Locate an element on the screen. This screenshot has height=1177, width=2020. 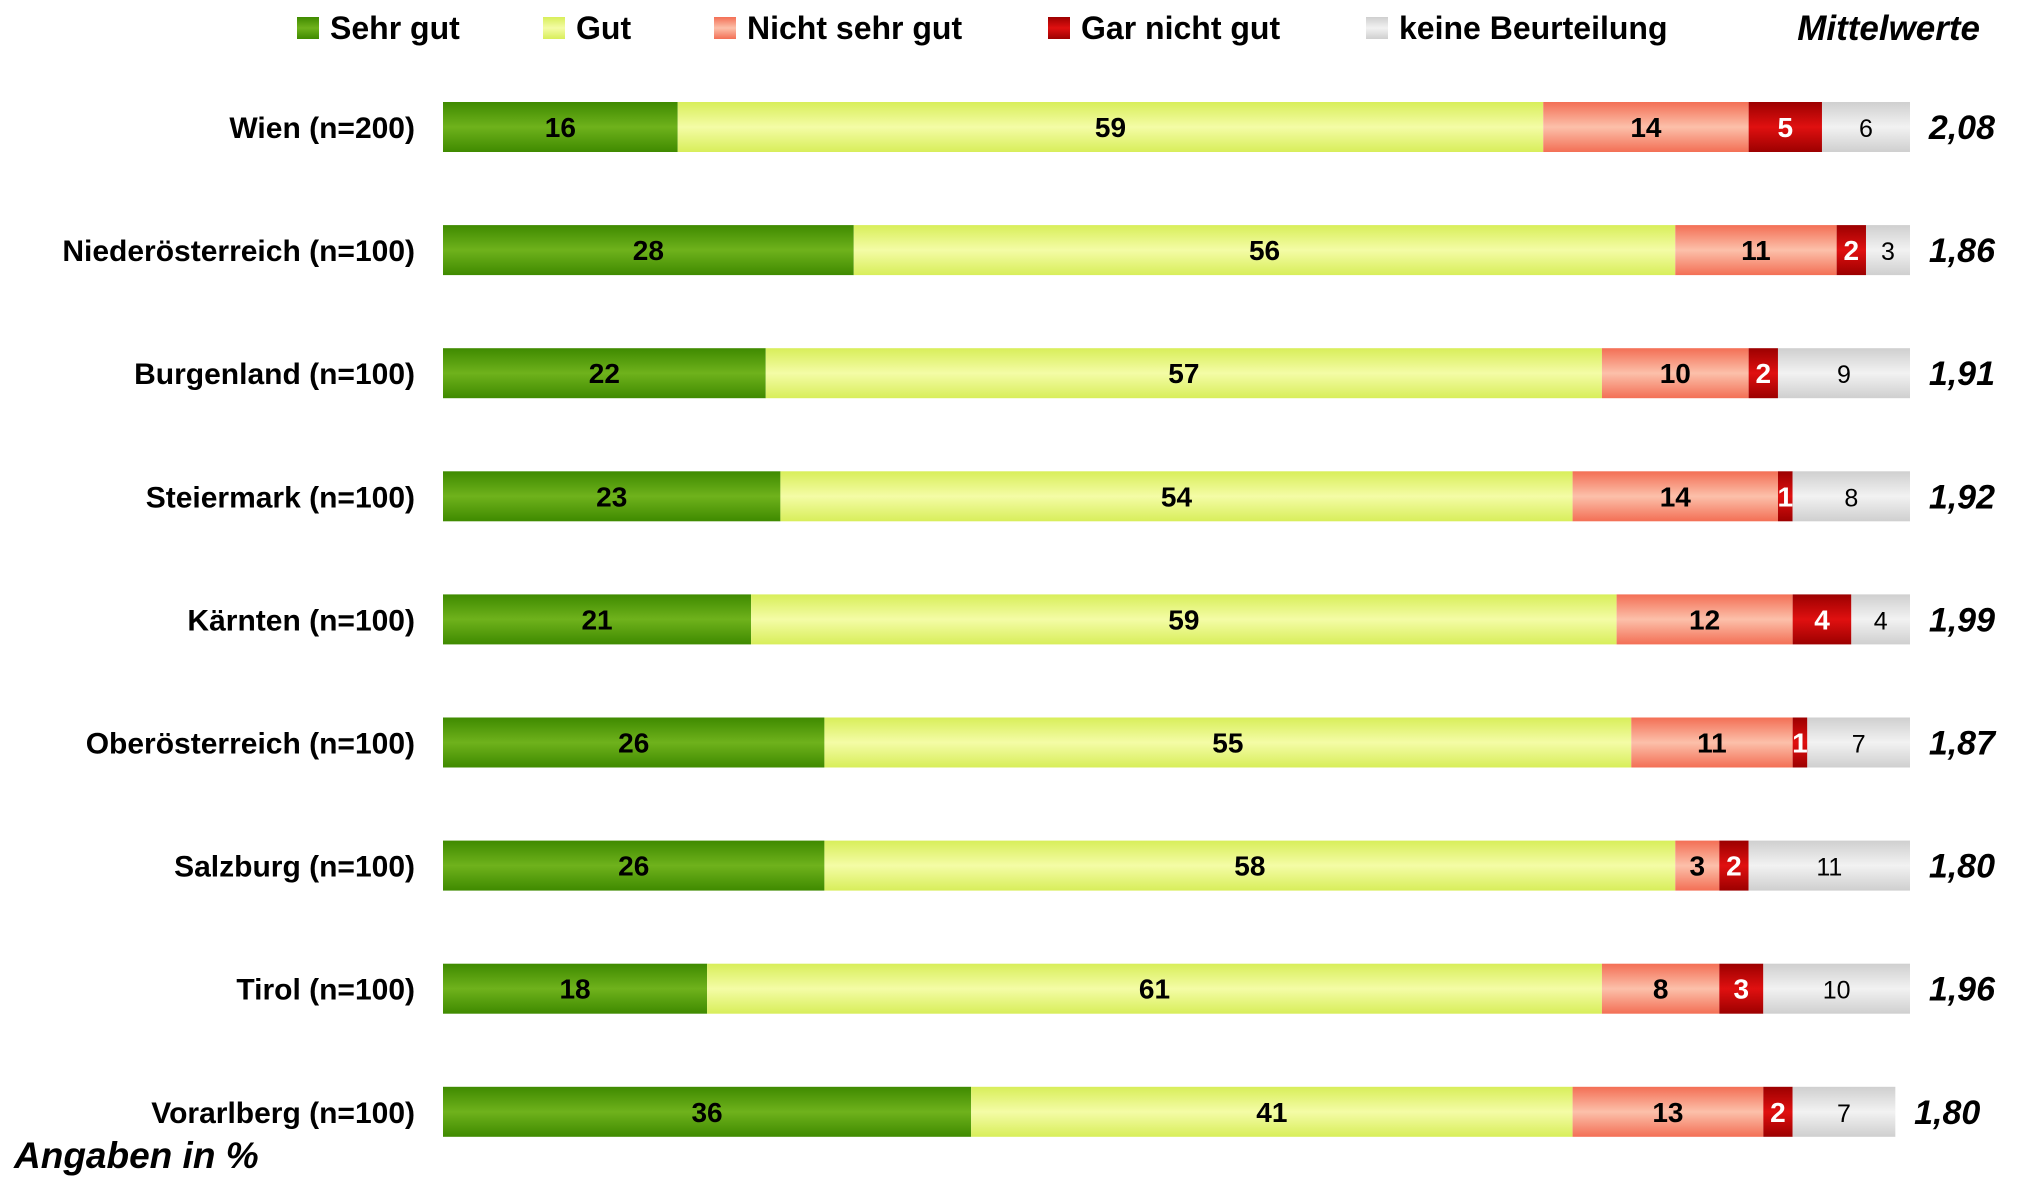
data-label-gut-oberosterreich-n-100: 55 is located at coordinates (1227, 743).